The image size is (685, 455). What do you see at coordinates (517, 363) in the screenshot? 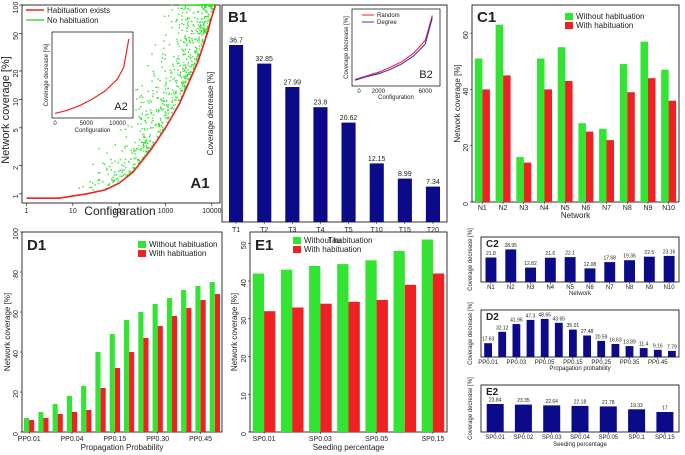
I see `x-tick-label: PP0.03` at bounding box center [517, 363].